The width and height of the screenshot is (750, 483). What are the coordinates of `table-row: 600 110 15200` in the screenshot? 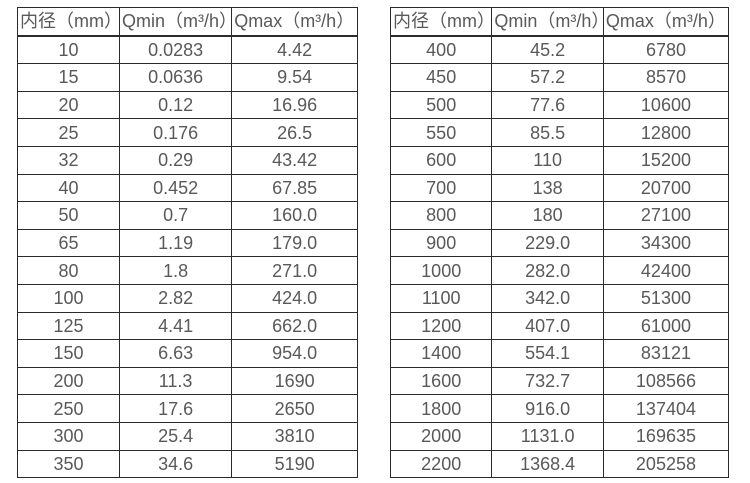 It's located at (559, 160).